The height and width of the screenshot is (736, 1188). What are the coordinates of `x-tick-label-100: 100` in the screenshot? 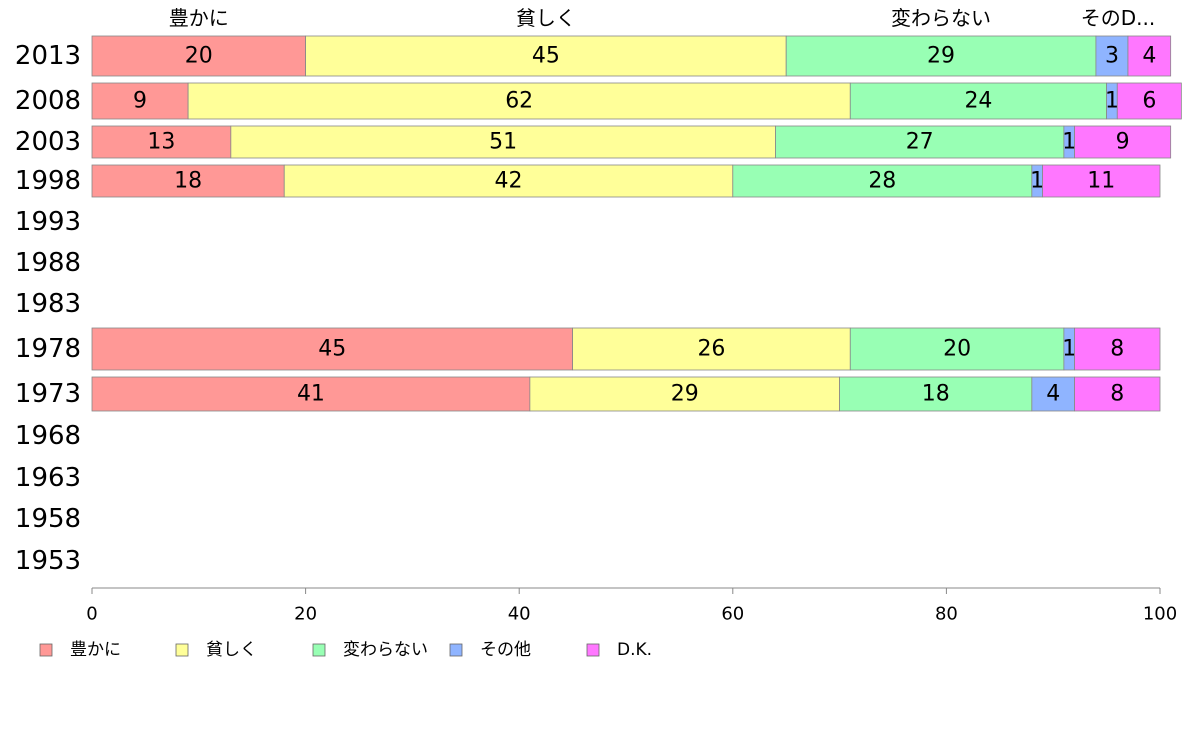 It's located at (1160, 614).